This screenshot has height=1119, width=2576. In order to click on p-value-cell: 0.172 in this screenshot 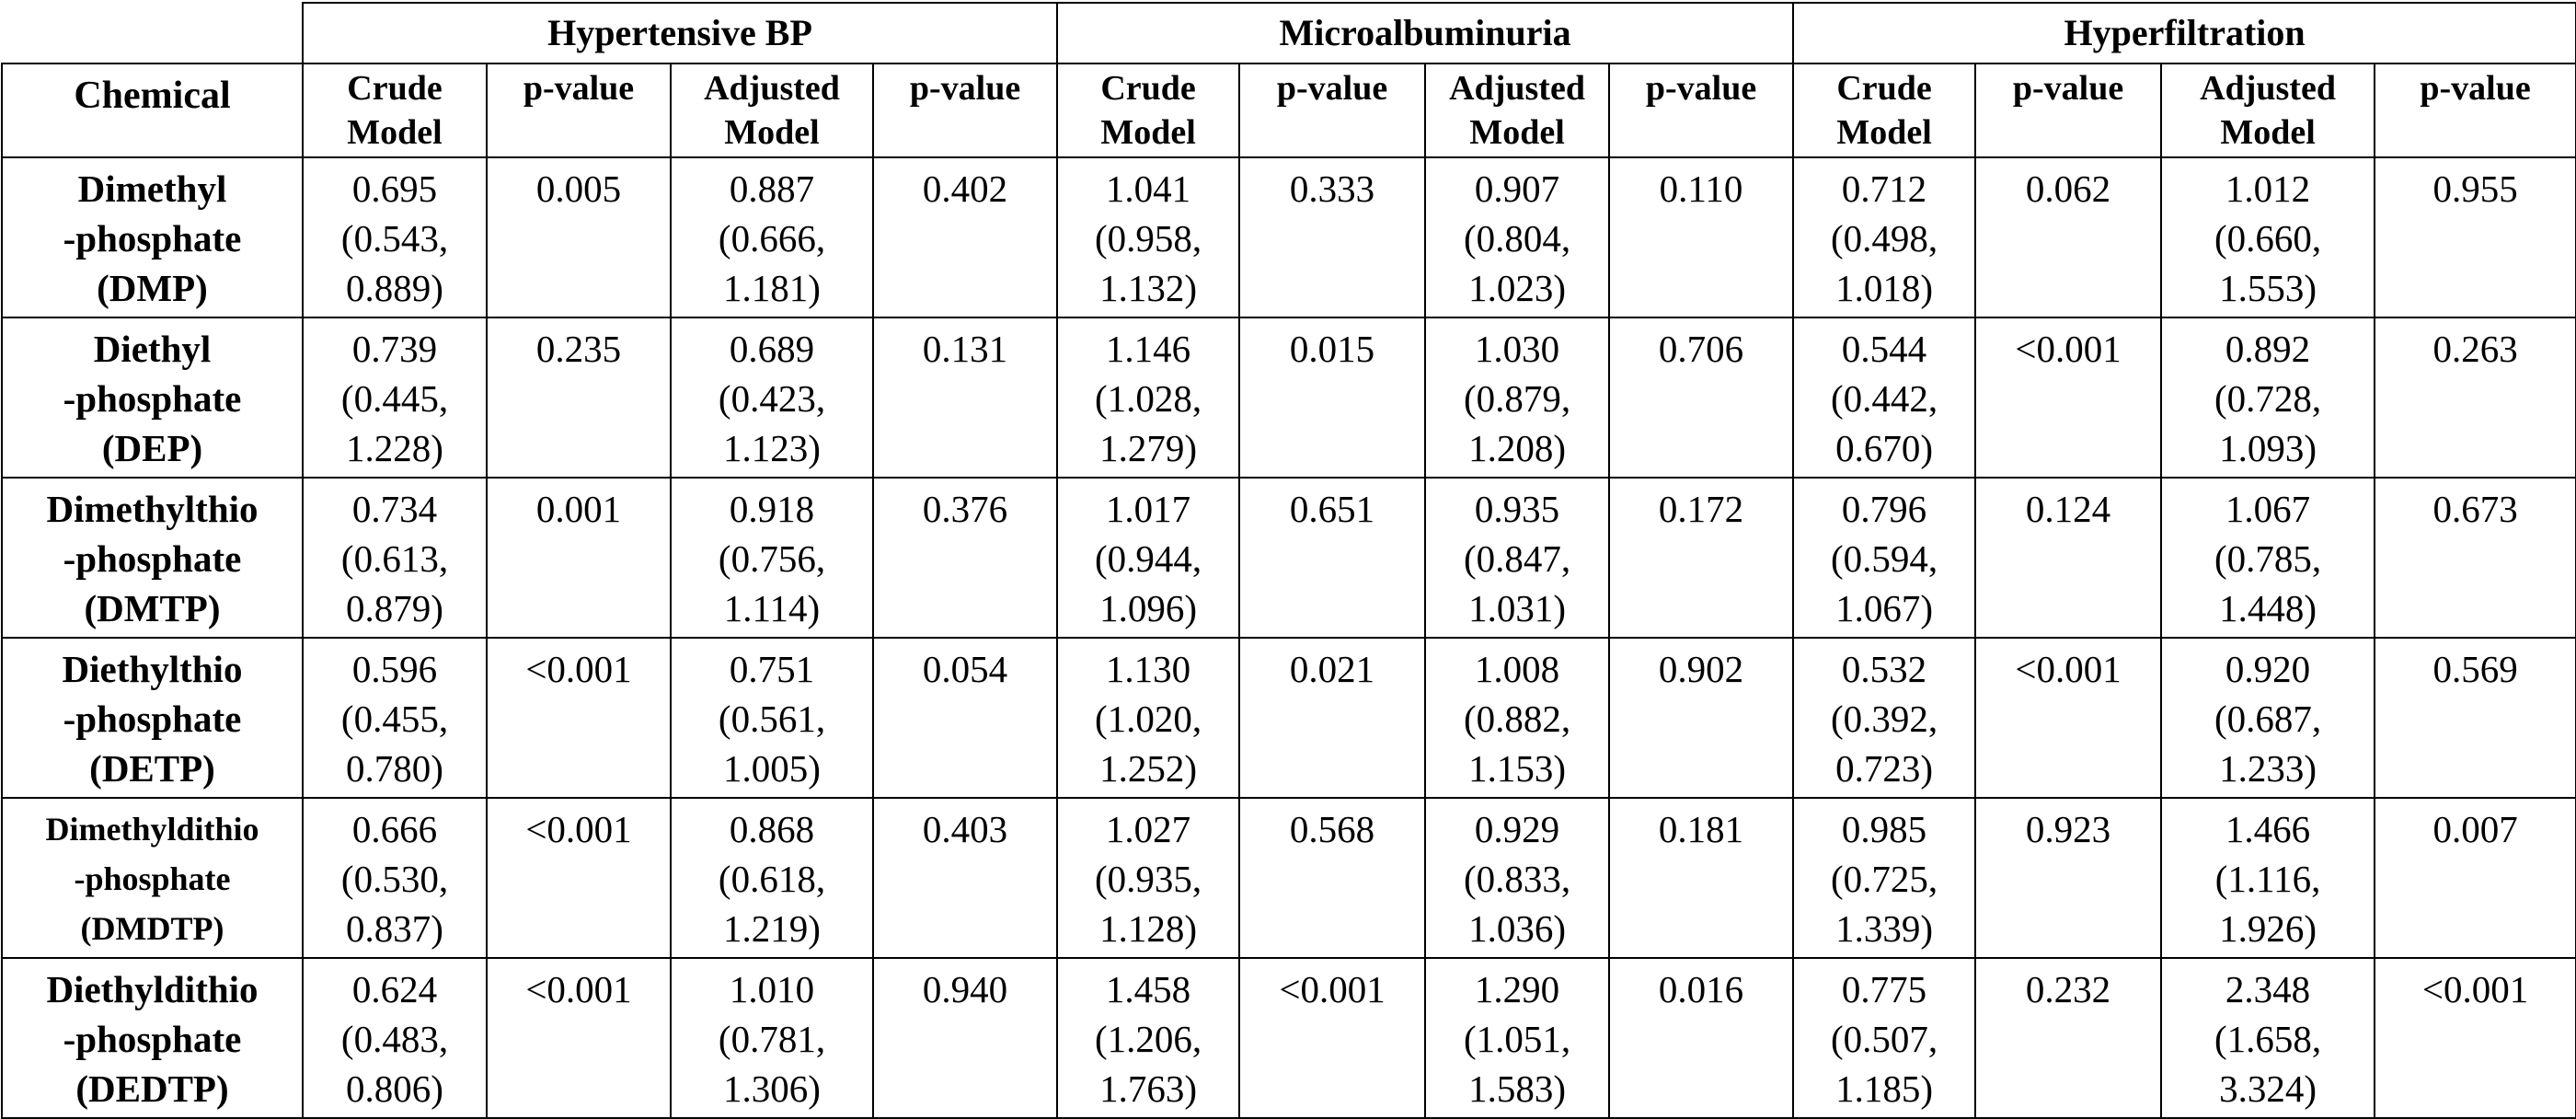, I will do `click(1701, 558)`.